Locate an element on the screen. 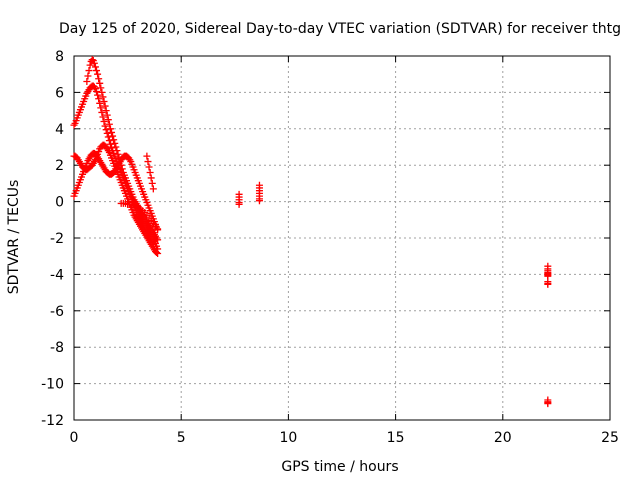  y-tick-label: 0 is located at coordinates (59, 203).